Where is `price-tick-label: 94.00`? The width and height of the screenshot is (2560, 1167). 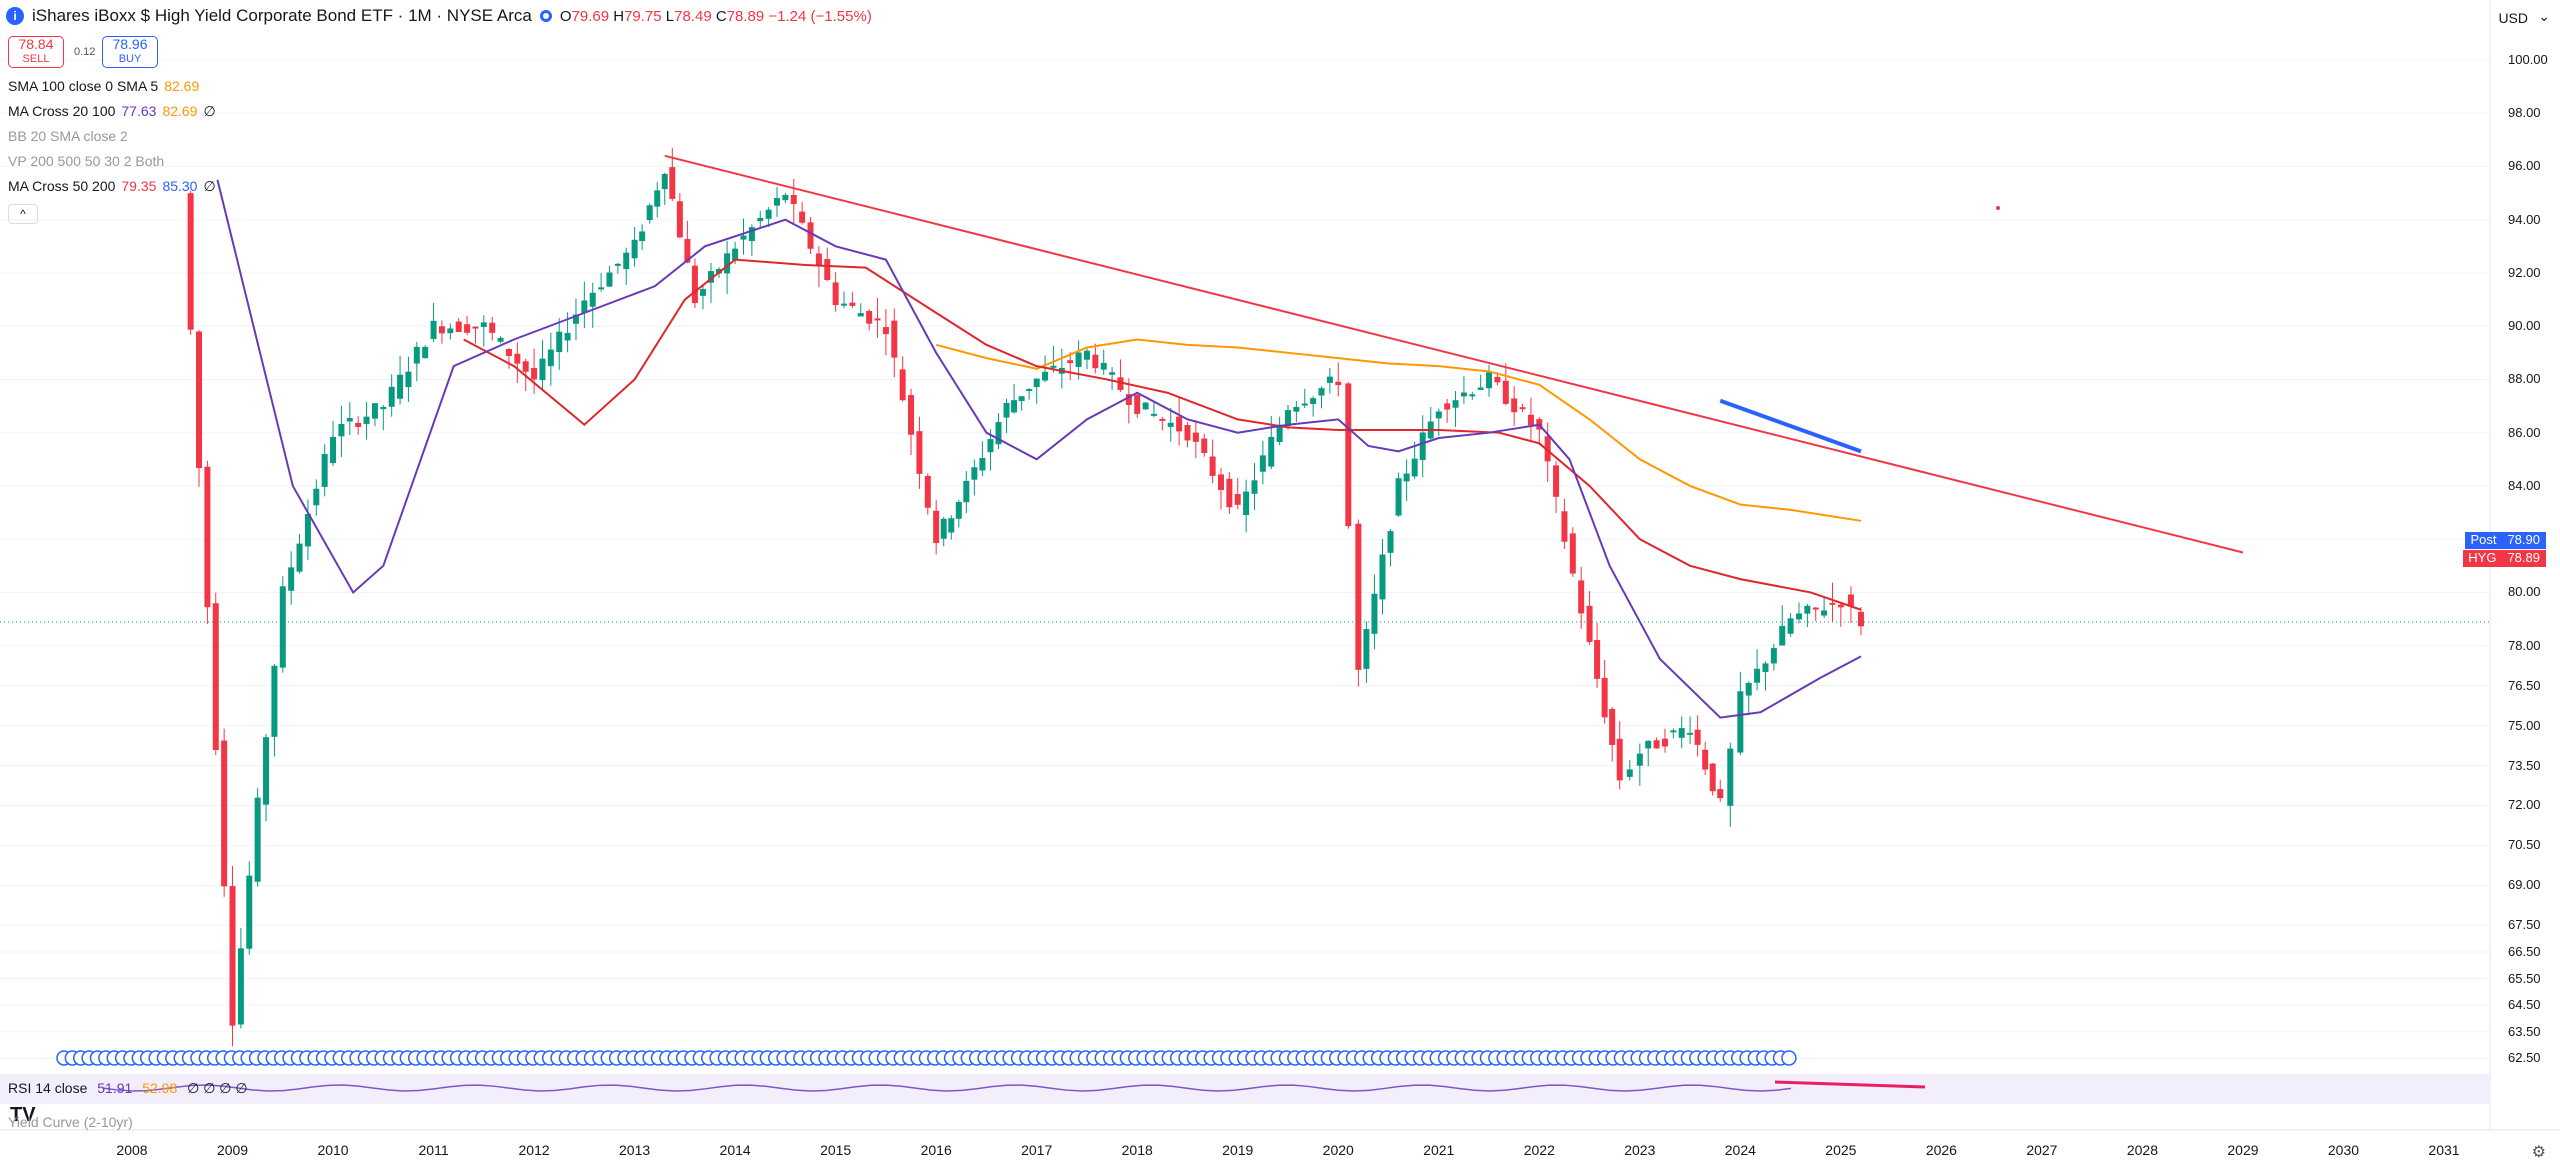 price-tick-label: 94.00 is located at coordinates (2524, 219).